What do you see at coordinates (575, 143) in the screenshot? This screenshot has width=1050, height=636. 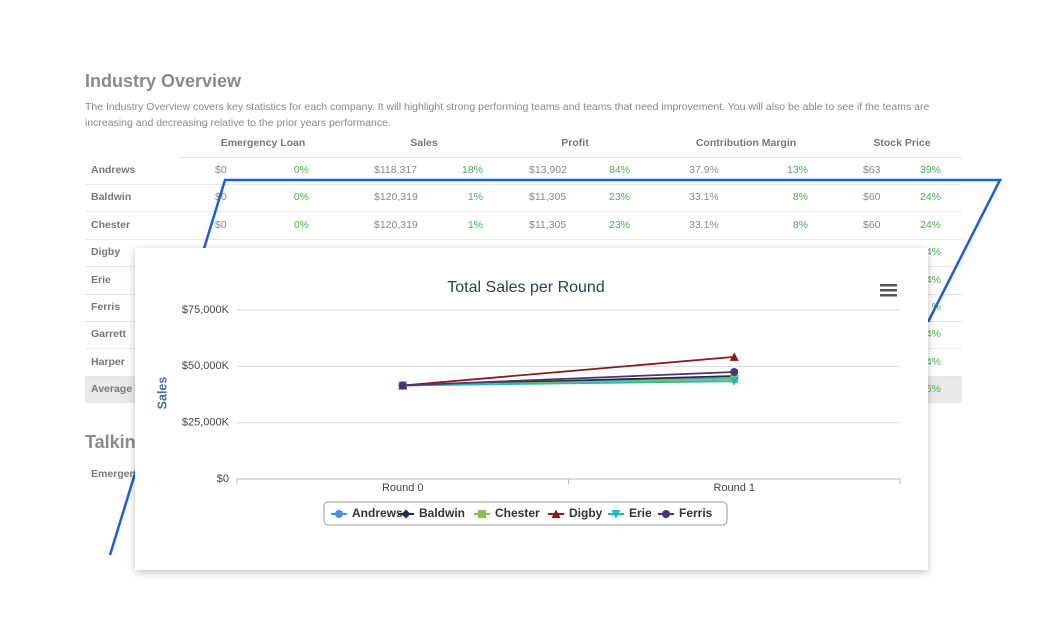 I see `column-header: Profit` at bounding box center [575, 143].